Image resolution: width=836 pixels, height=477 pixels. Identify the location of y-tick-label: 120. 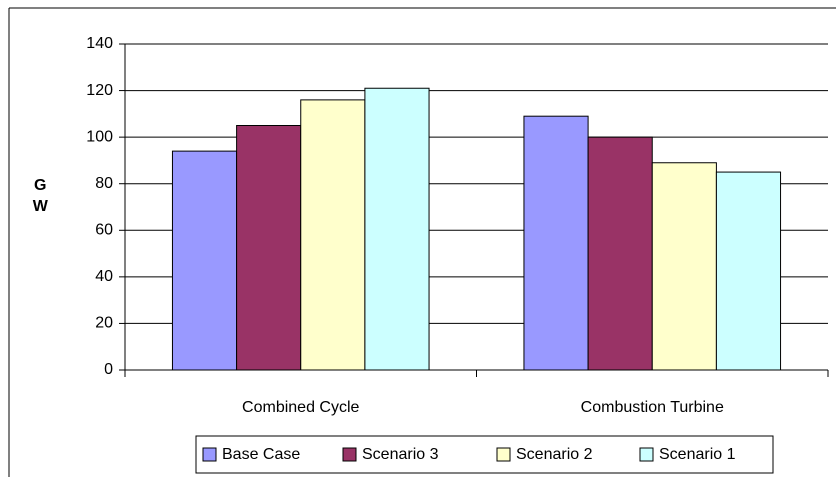
(99, 90).